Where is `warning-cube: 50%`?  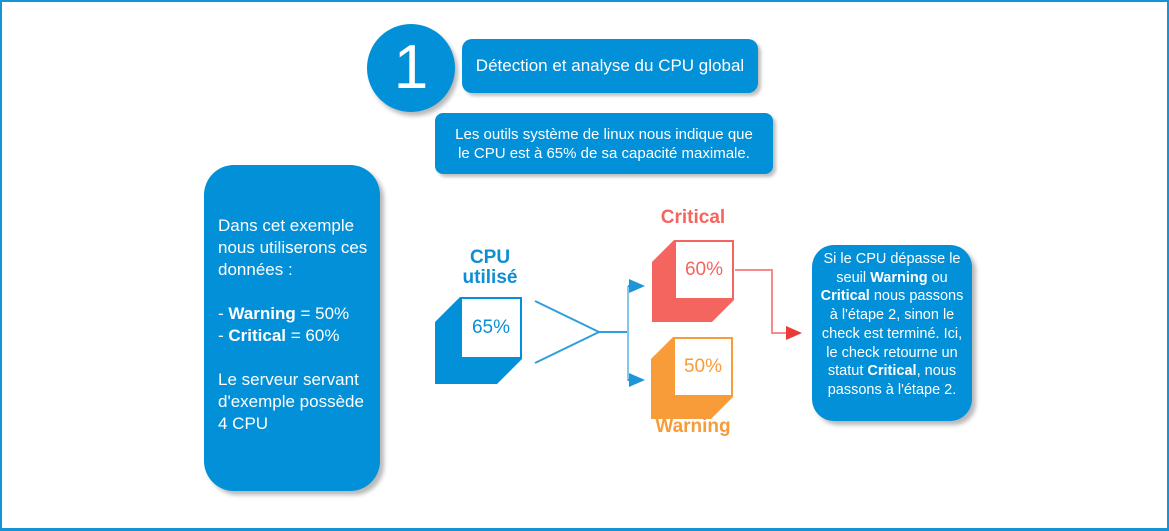 warning-cube: 50% is located at coordinates (692, 378).